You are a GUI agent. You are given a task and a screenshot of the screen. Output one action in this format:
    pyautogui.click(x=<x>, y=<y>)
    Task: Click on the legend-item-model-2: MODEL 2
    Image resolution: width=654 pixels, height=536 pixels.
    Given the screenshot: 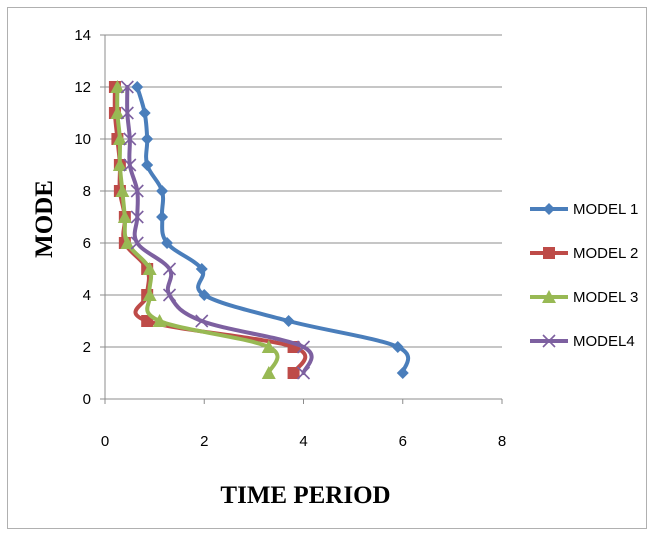 What is the action you would take?
    pyautogui.click(x=584, y=253)
    